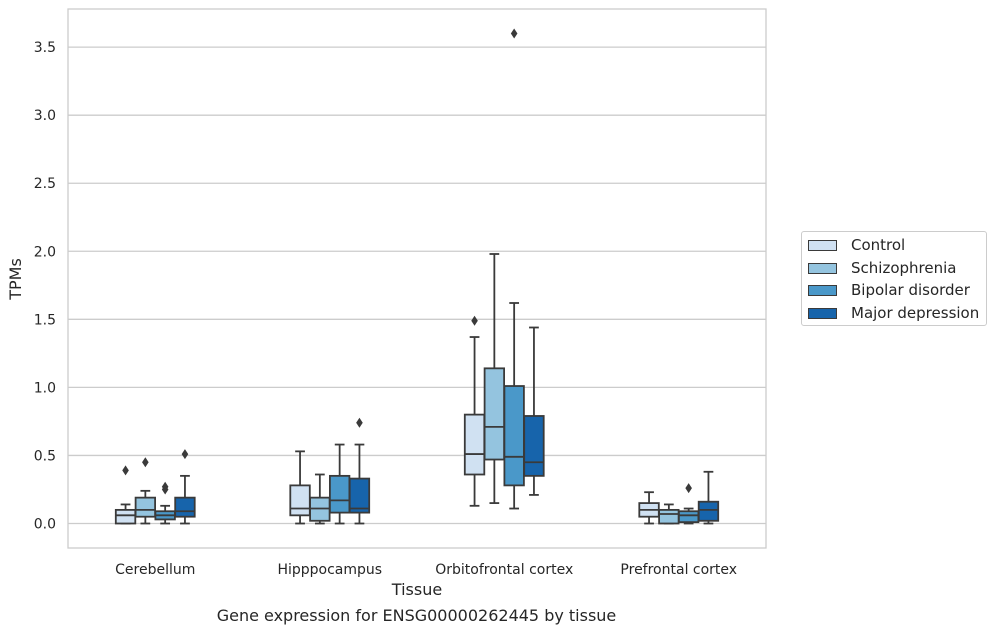 This screenshot has height=634, width=997. What do you see at coordinates (678, 570) in the screenshot?
I see `x-tick-label: Prefrontal cortex` at bounding box center [678, 570].